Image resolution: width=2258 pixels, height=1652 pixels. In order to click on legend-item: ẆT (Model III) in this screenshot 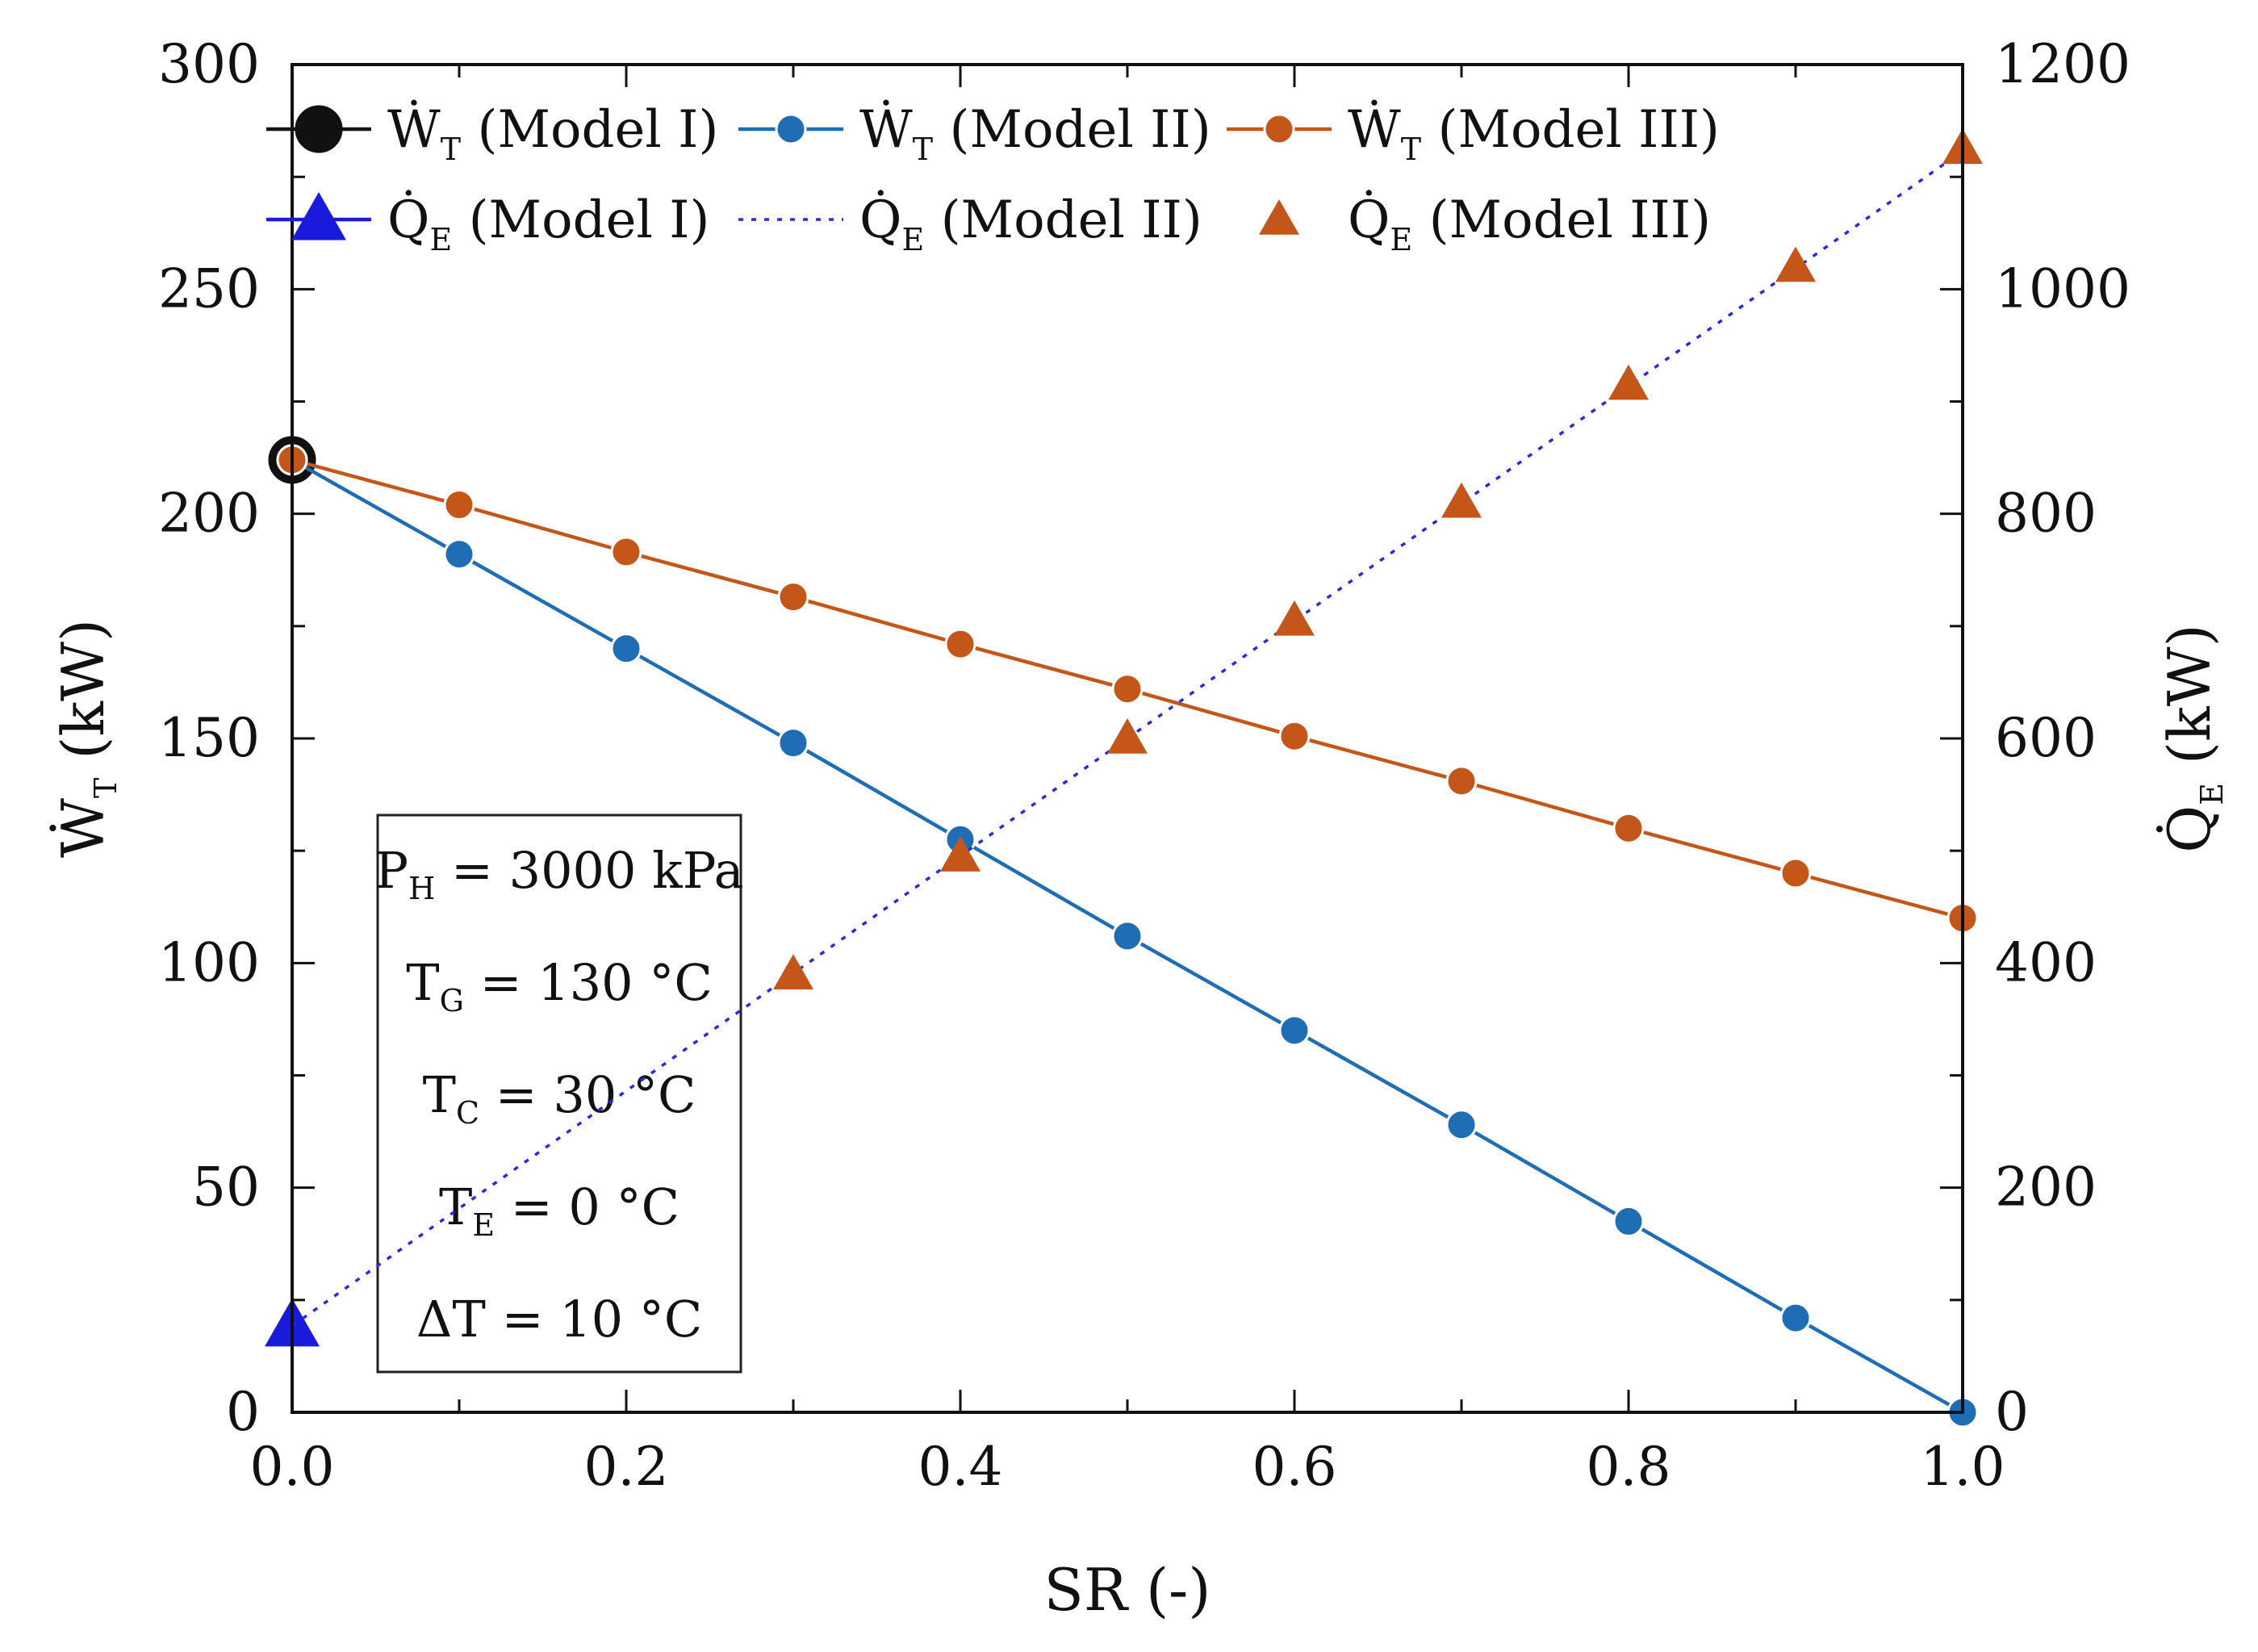, I will do `click(1473, 133)`.